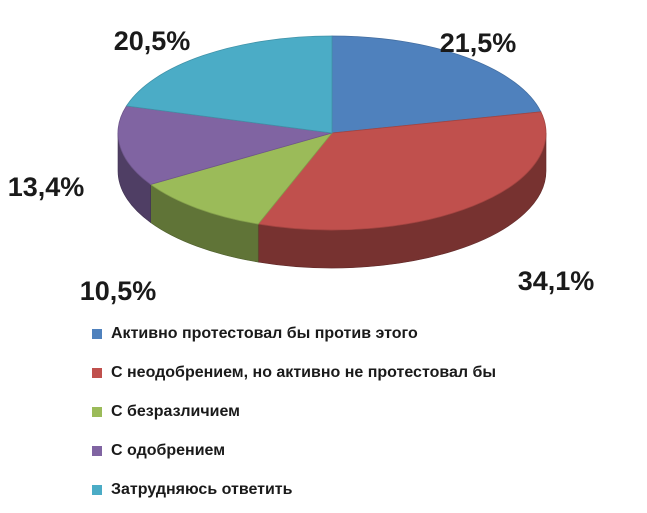 Image resolution: width=647 pixels, height=513 pixels. Describe the element at coordinates (46, 187) in the screenshot. I see `data-label-4: 13,4%` at that location.